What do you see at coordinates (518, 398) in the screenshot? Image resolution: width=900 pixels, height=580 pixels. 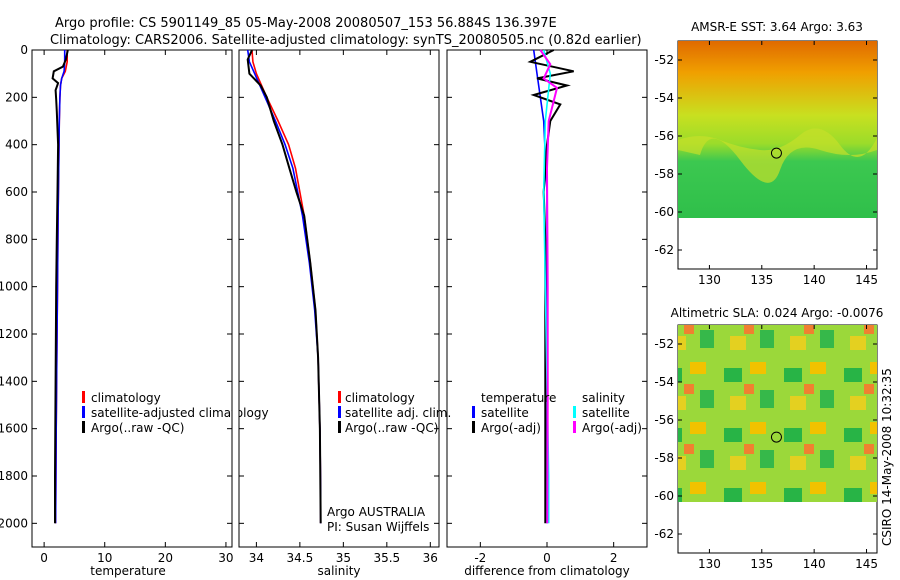 I see `legend-group-temperature: temperature` at bounding box center [518, 398].